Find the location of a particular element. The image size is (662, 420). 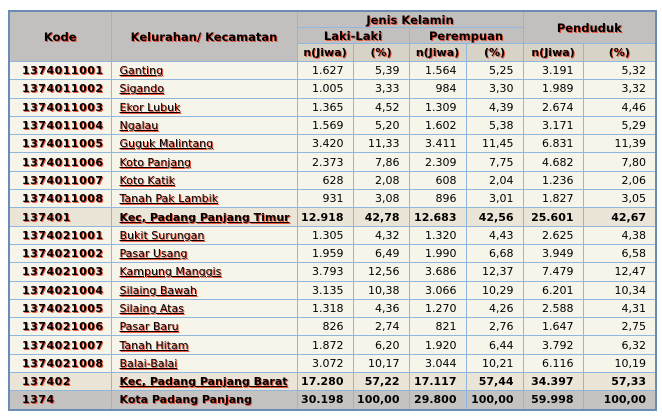

value-cell: 2,04 is located at coordinates (494, 180).